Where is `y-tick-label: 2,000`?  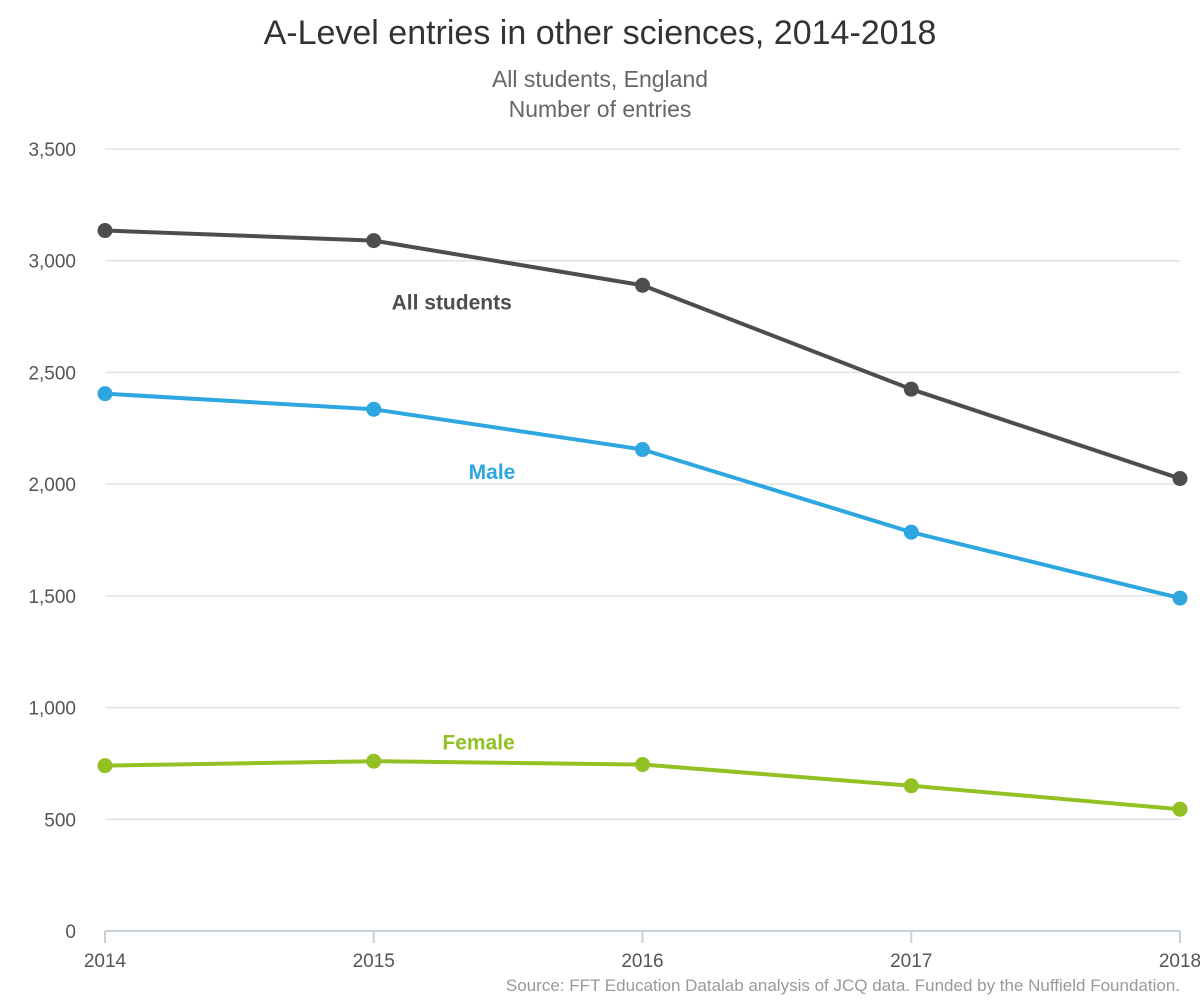 y-tick-label: 2,000 is located at coordinates (52, 485).